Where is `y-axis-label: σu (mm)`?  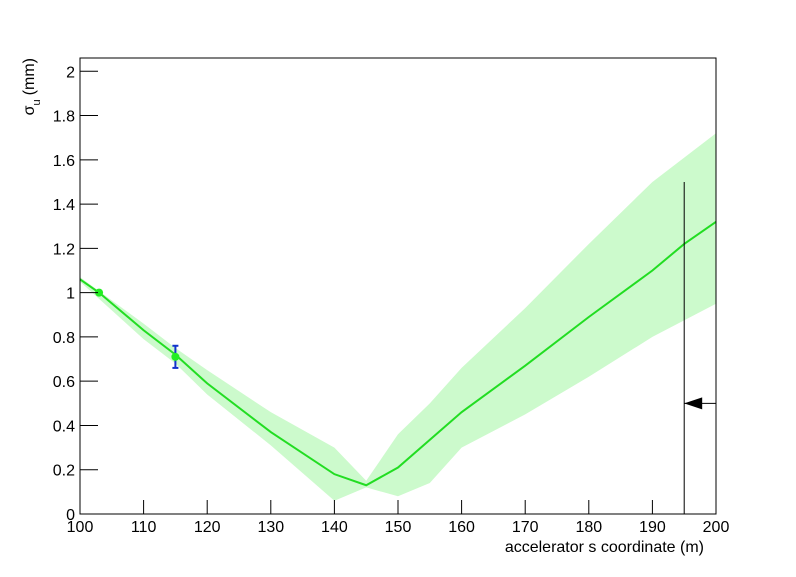
y-axis-label: σu (mm) is located at coordinates (32, 86).